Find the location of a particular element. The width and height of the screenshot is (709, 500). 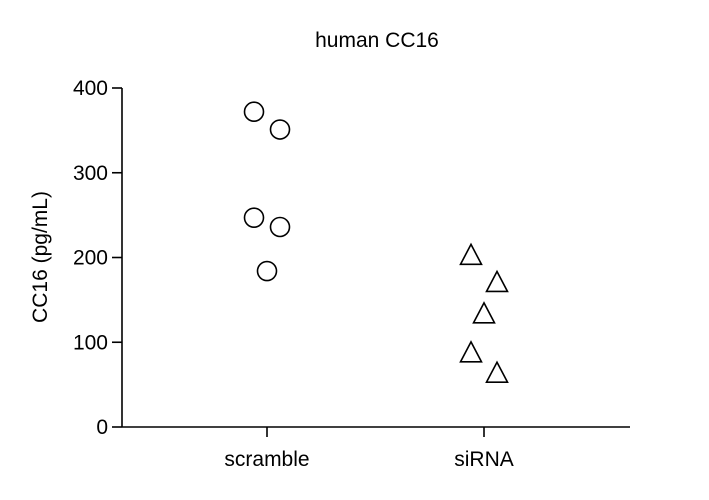

y-axis-label: CC16 (pg/mL) is located at coordinates (40, 257).